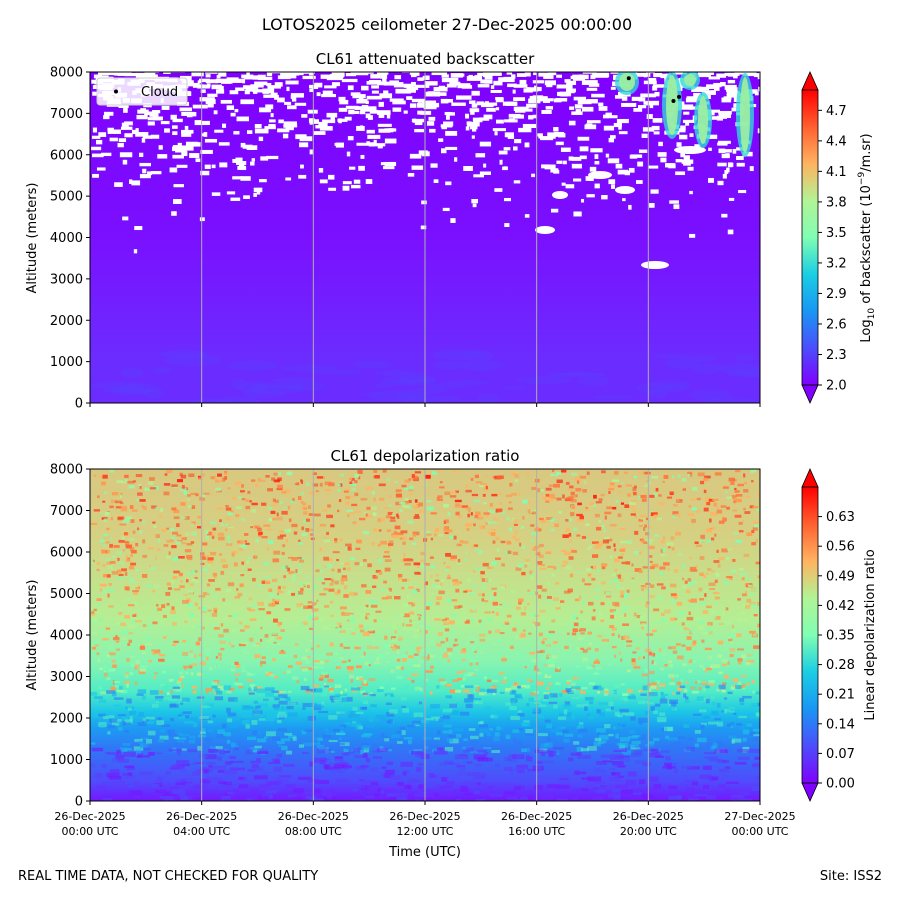  Describe the element at coordinates (832, 249) in the screenshot. I see `colorbar-ticks: 2.02.32.62.93.23.53.84.14.44.7` at that location.